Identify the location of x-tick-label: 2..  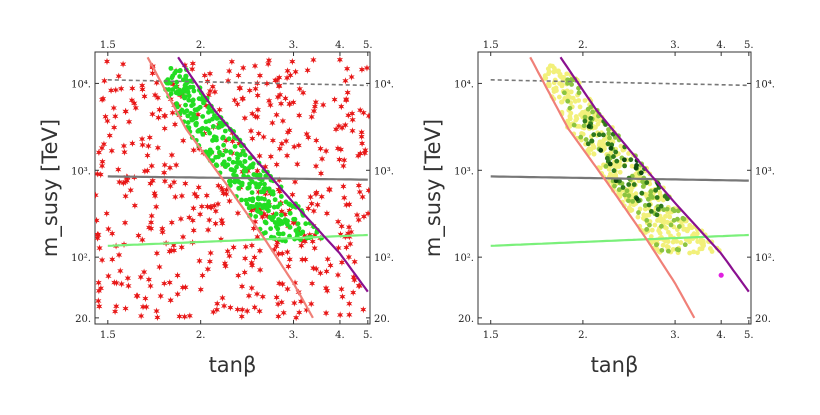
(201, 45).